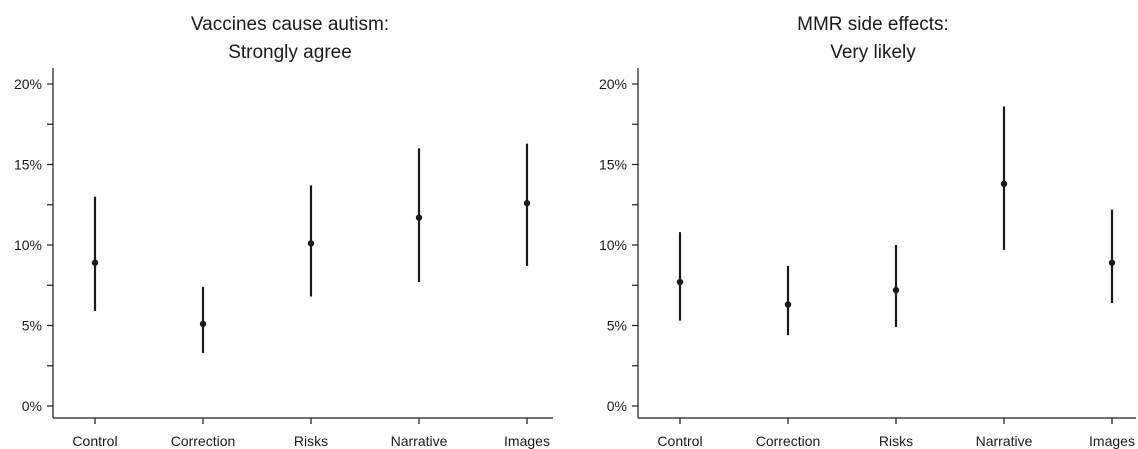  I want to click on chart-title-line: Very likely, so click(873, 52).